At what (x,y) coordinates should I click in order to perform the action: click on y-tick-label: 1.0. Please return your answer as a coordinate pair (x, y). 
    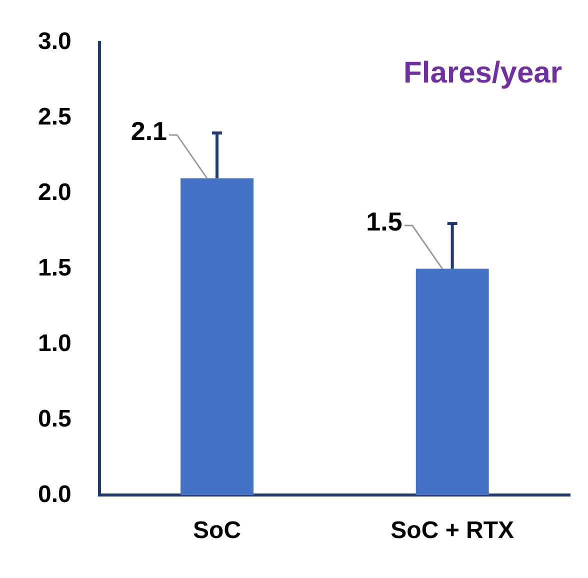
    Looking at the image, I should click on (55, 343).